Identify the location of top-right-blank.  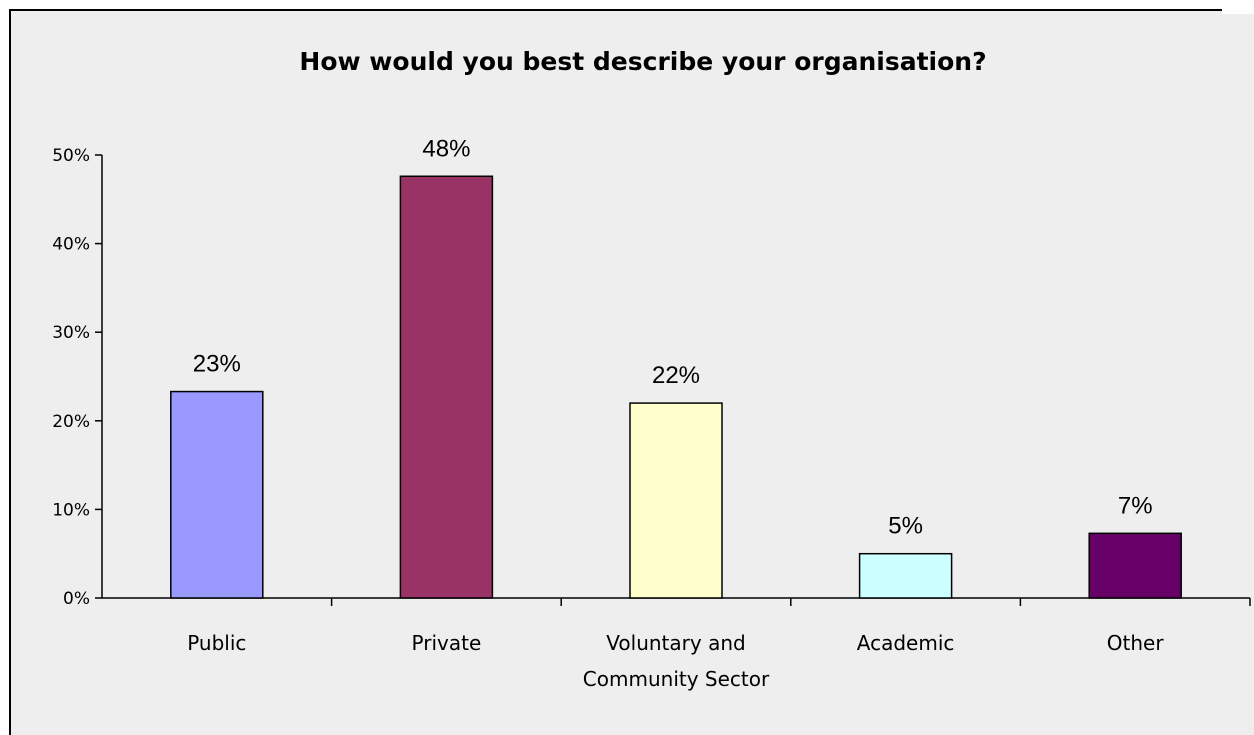
(1238, 7).